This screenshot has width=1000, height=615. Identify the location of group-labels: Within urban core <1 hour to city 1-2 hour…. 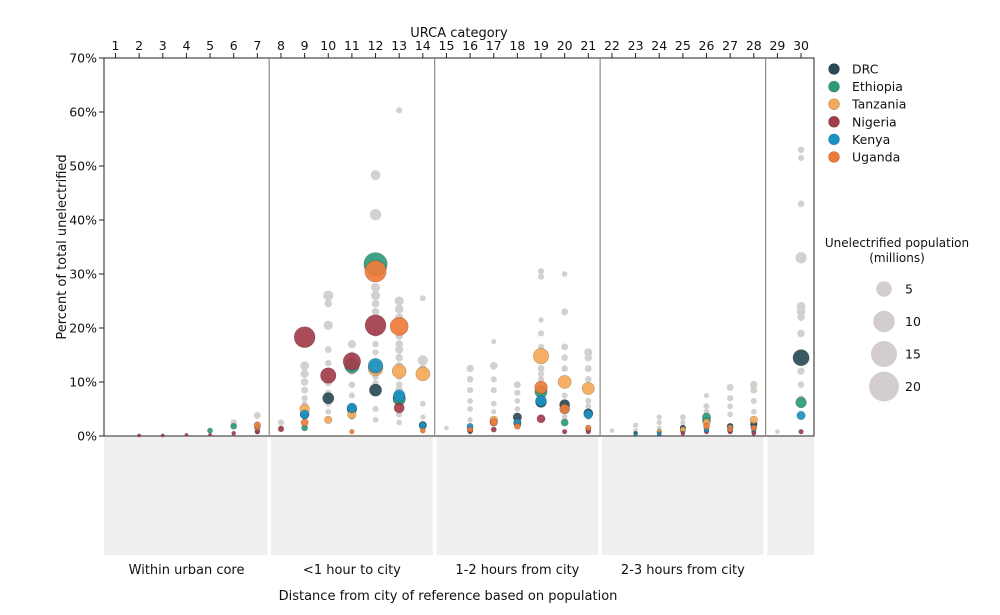
(437, 570).